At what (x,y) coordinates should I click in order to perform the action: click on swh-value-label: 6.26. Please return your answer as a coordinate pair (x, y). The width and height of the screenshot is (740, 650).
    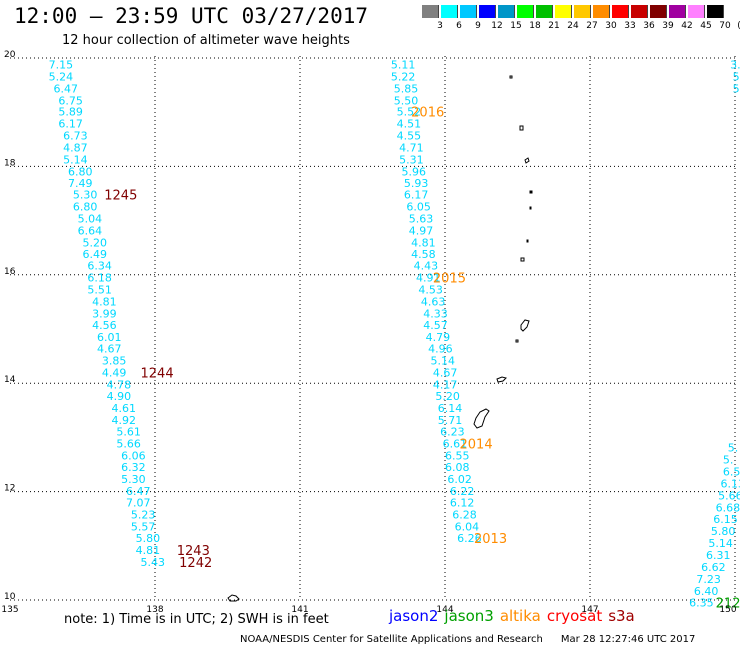
    Looking at the image, I should click on (469, 538).